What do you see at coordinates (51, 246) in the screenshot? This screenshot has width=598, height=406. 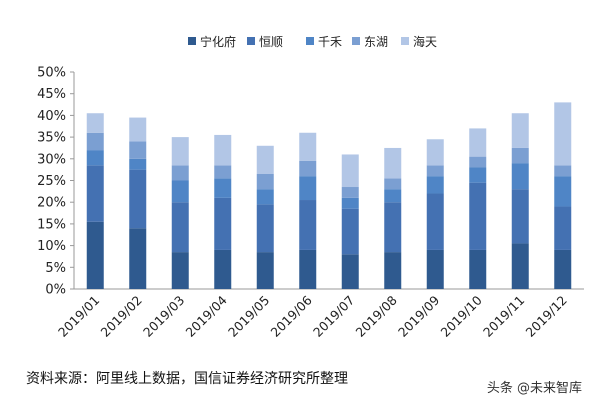 I see `y-tick-label: 10%` at bounding box center [51, 246].